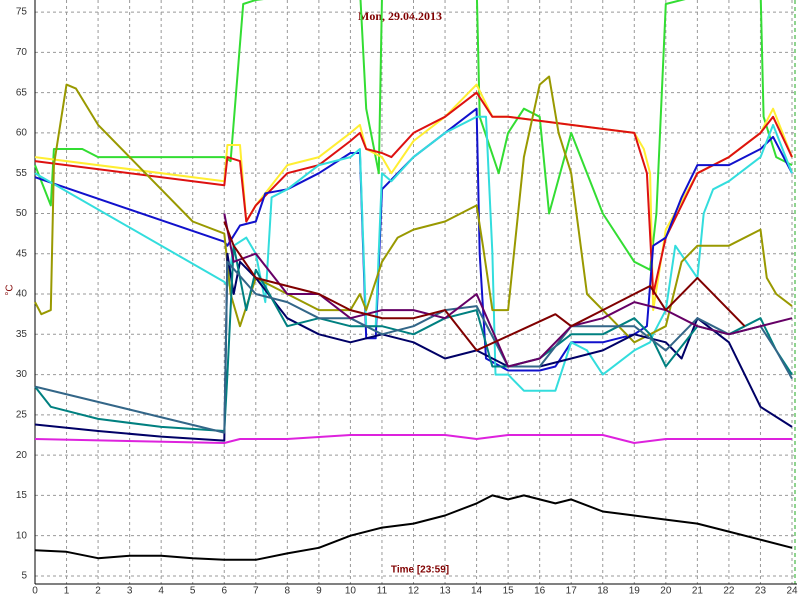 The image size is (800, 600). What do you see at coordinates (509, 591) in the screenshot?
I see `x-tick-label: 15` at bounding box center [509, 591].